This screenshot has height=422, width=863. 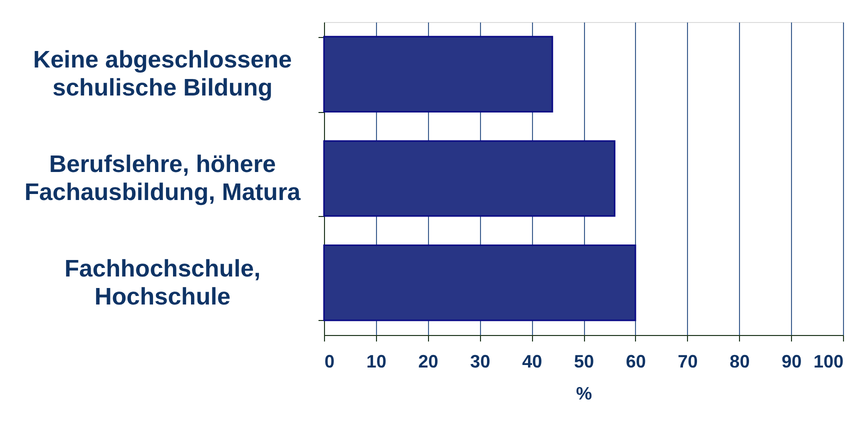 What do you see at coordinates (428, 362) in the screenshot?
I see `x-tick-label: 20` at bounding box center [428, 362].